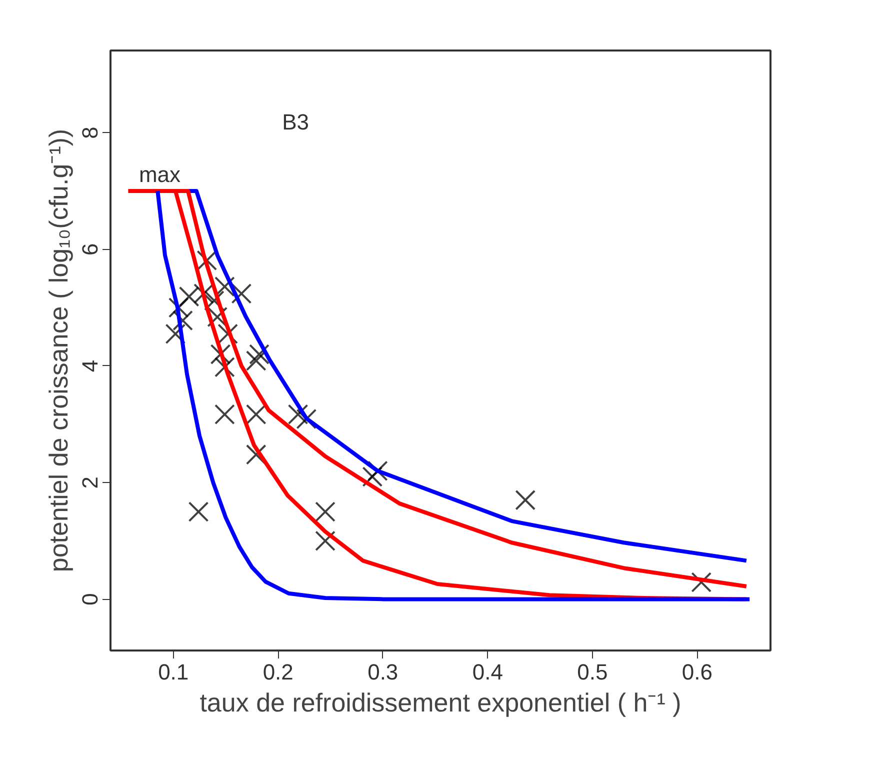 The image size is (893, 764). Describe the element at coordinates (592, 672) in the screenshot. I see `x-tick-label: 0.5` at that location.